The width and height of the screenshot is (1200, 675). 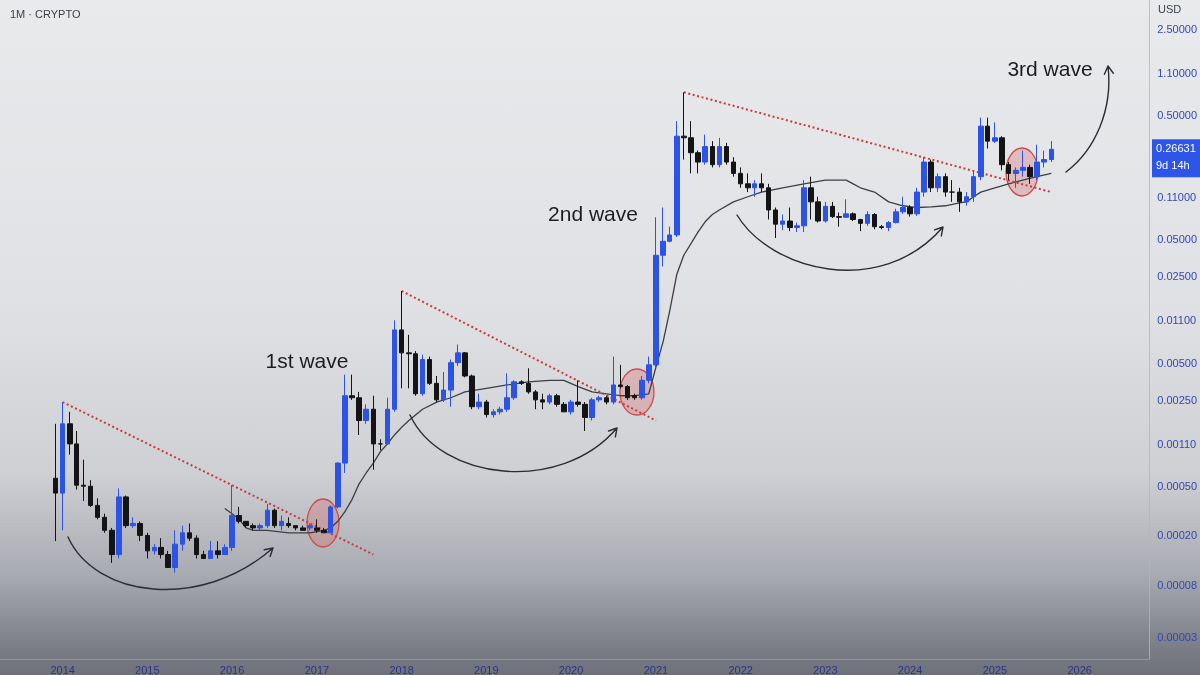 What do you see at coordinates (825, 669) in the screenshot?
I see `x-tick-label: 2023` at bounding box center [825, 669].